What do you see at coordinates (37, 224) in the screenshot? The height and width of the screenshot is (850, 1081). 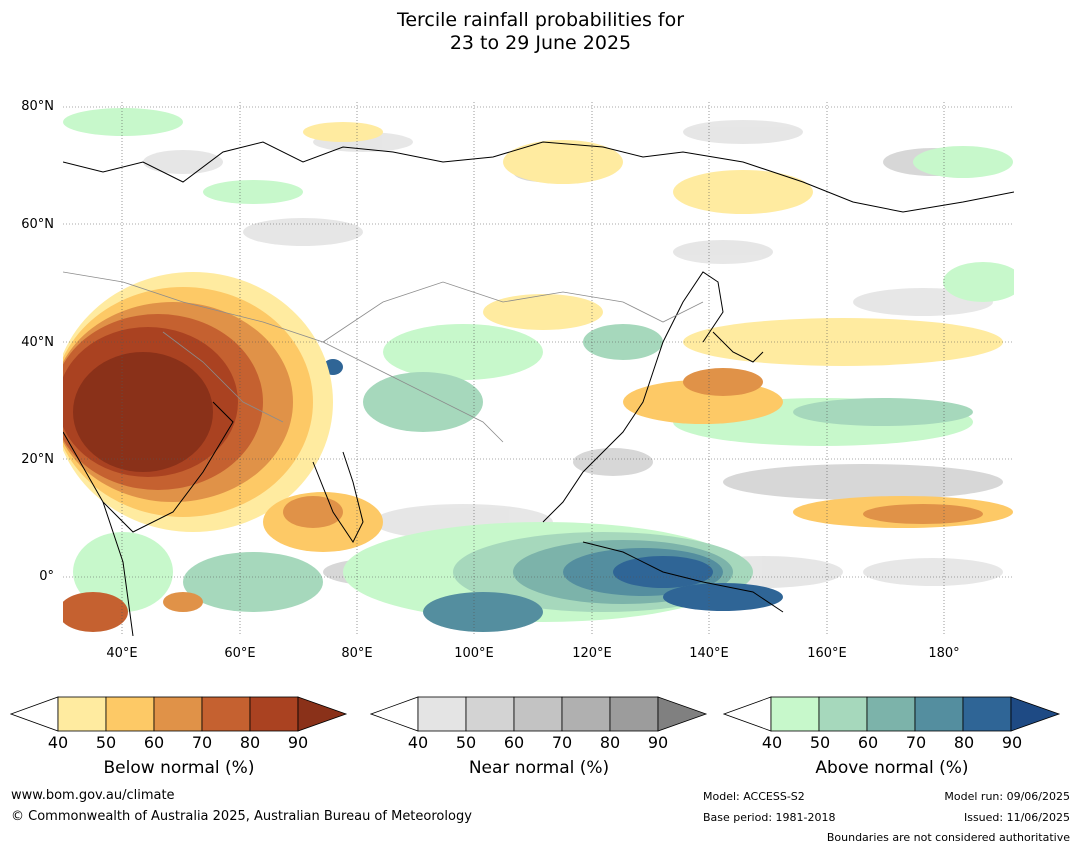 I see `lat-label-60n: 60°N` at bounding box center [37, 224].